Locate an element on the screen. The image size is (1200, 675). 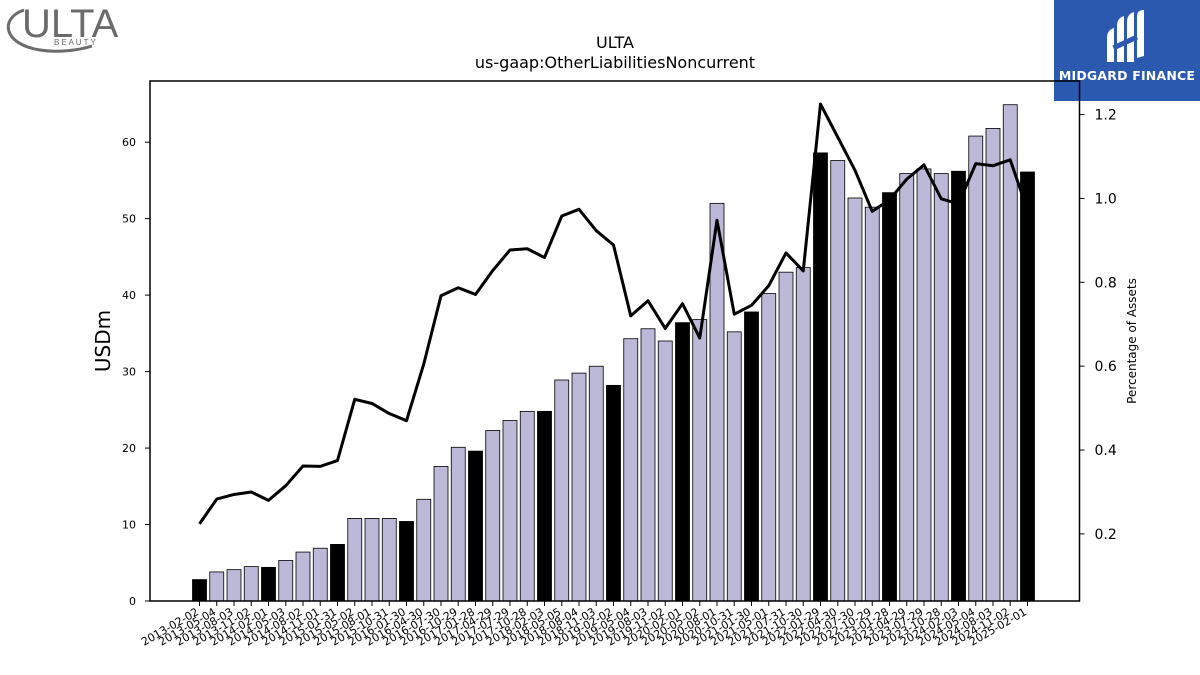
y2-axis-label: Percentage of Assets is located at coordinates (1132, 341).